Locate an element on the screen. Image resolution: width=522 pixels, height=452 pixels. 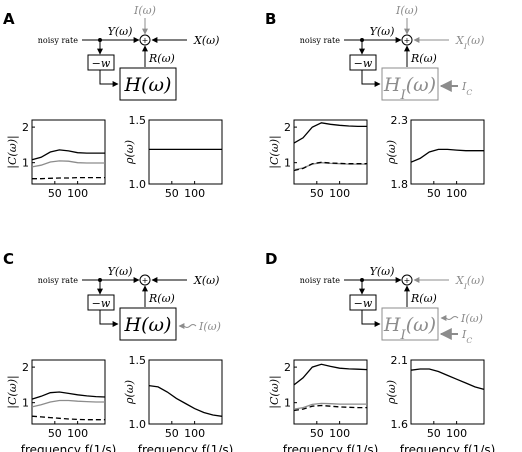
rho-plot: 1.0 1.5 50 100 ρ(ω) frequency f(1/s) is located at coordinates (178, 403).